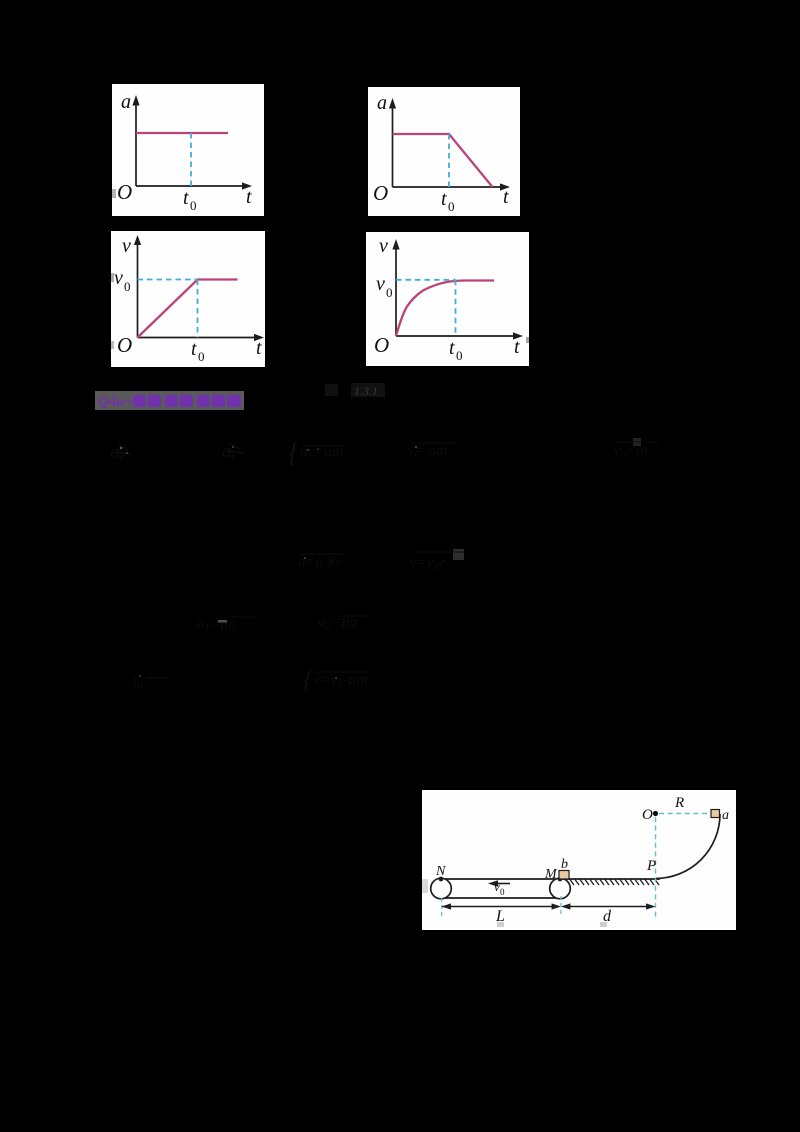 The height and width of the screenshot is (1132, 800). What do you see at coordinates (338, 623) in the screenshot?
I see `svg-text: a2=µg` at bounding box center [338, 623].